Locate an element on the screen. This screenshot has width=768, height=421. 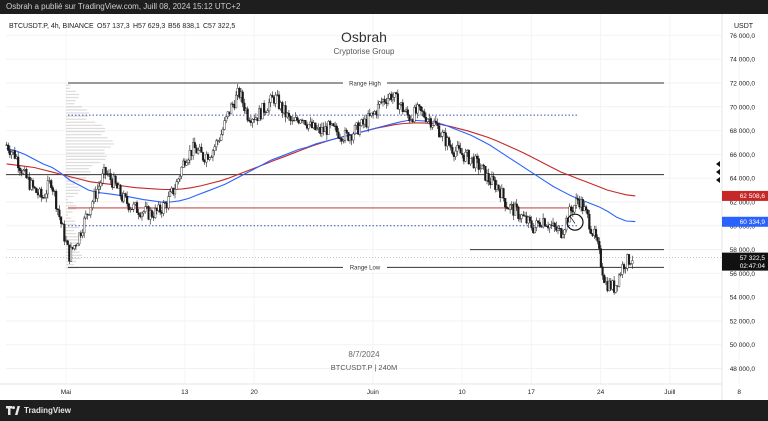
price-tick-label: 58 000,0 is located at coordinates (743, 250).